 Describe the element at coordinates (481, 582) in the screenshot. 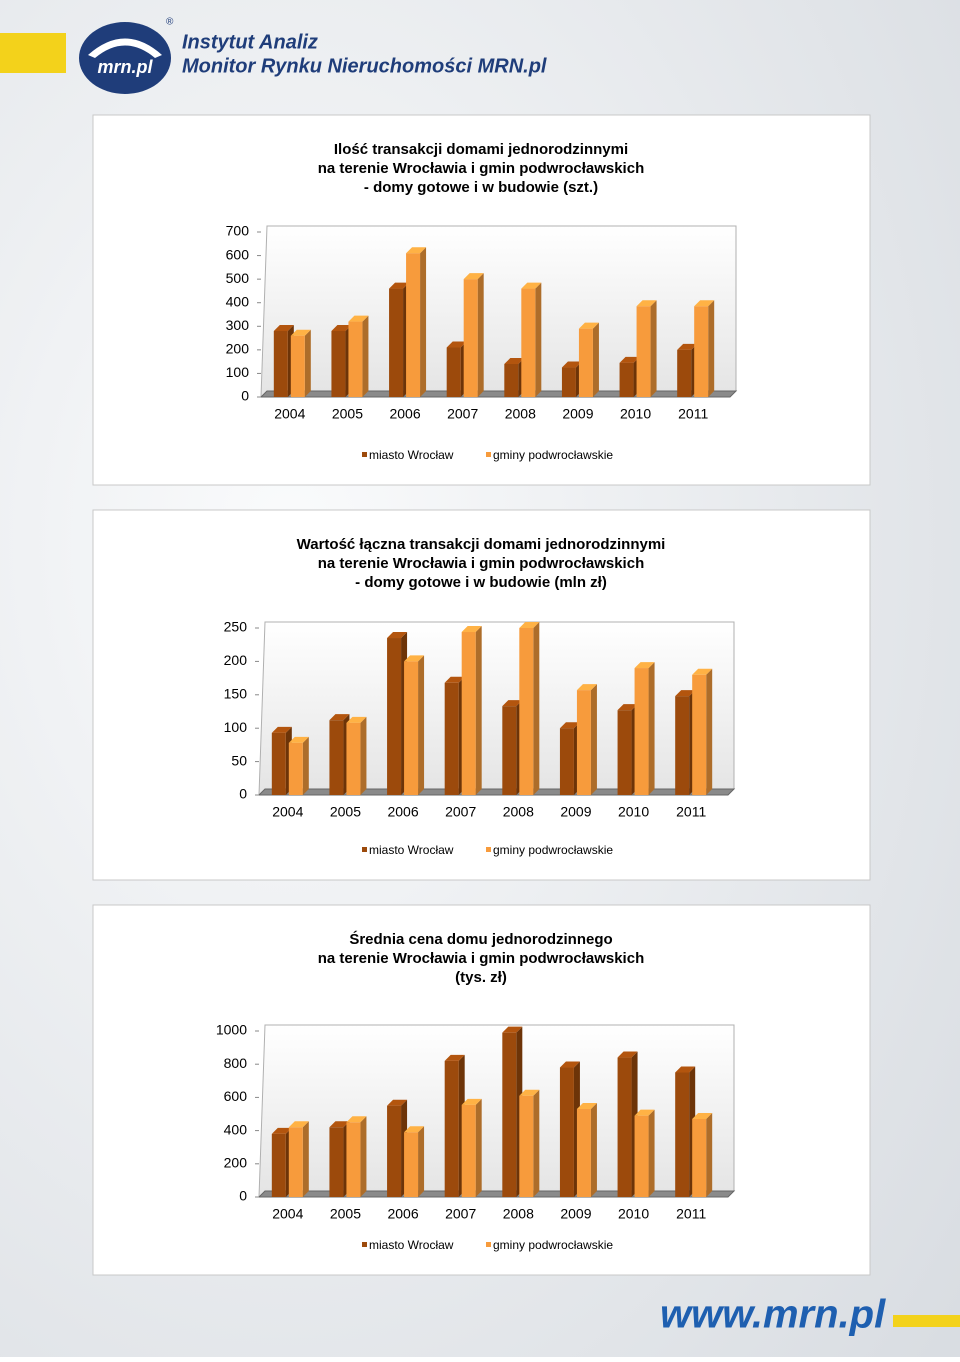

I see `chart-title: - domy gotowe i w budowie (mln zł)` at that location.